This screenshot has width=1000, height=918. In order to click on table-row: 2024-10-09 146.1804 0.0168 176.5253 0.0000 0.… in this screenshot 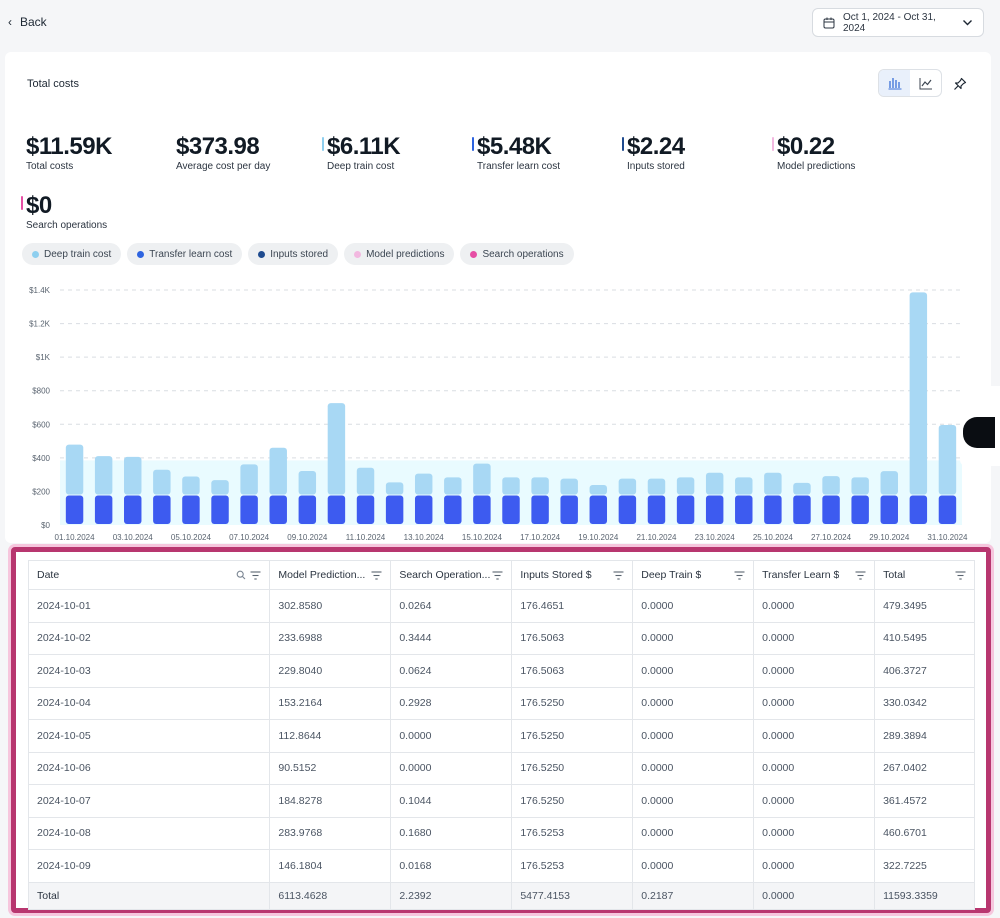, I will do `click(501, 866)`.